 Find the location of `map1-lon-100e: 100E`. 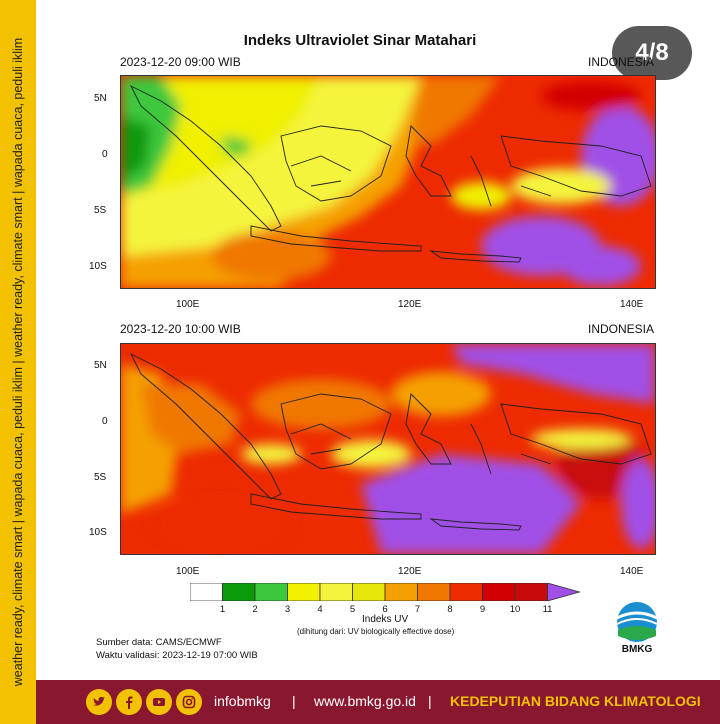

map1-lon-100e: 100E is located at coordinates (188, 304).